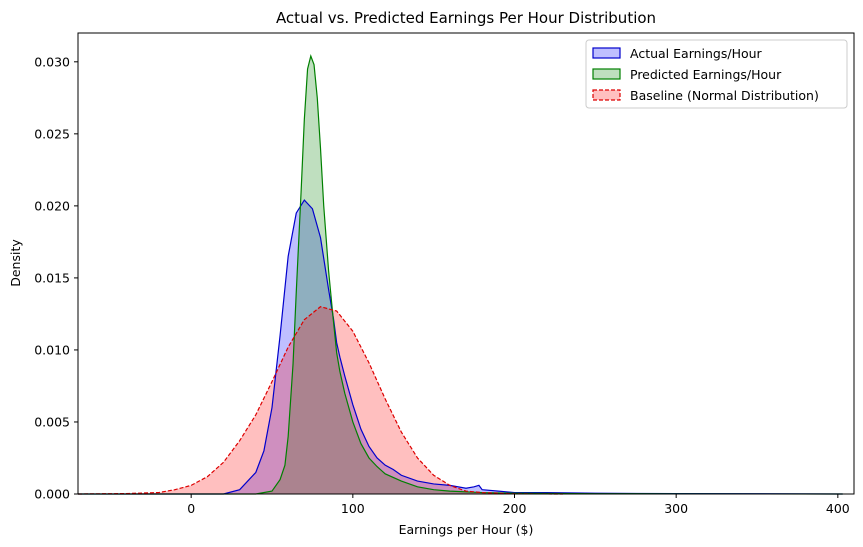 This screenshot has width=863, height=547. I want to click on y-tick-label: 0.030, so click(52, 61).